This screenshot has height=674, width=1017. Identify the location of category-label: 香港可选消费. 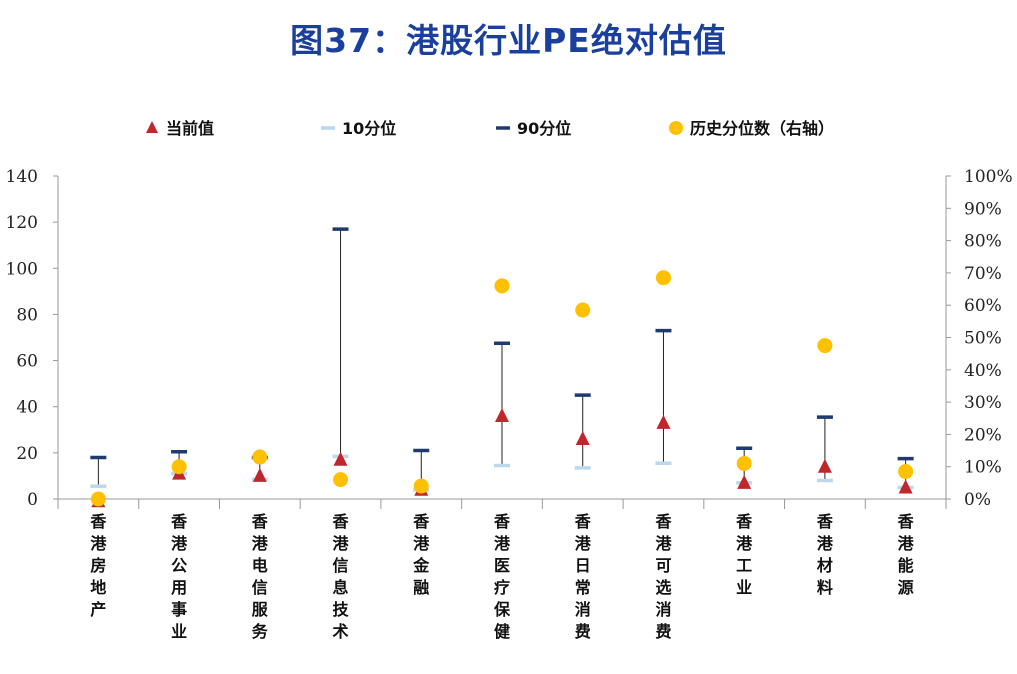
(663, 576).